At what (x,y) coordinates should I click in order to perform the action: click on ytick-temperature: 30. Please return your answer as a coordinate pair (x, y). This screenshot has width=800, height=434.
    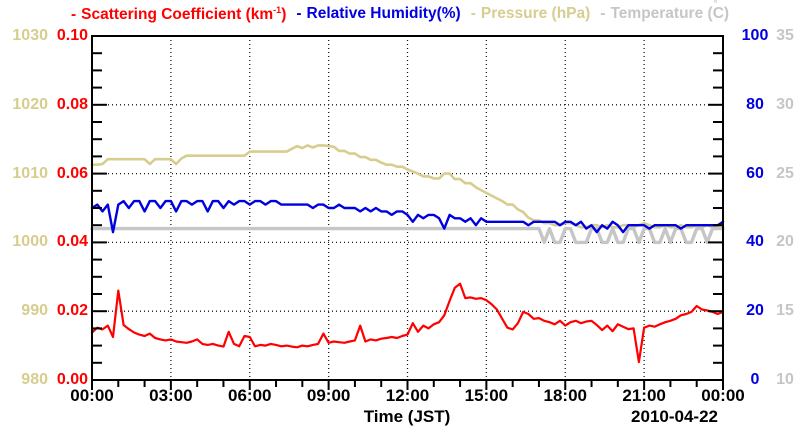
    Looking at the image, I should click on (785, 104).